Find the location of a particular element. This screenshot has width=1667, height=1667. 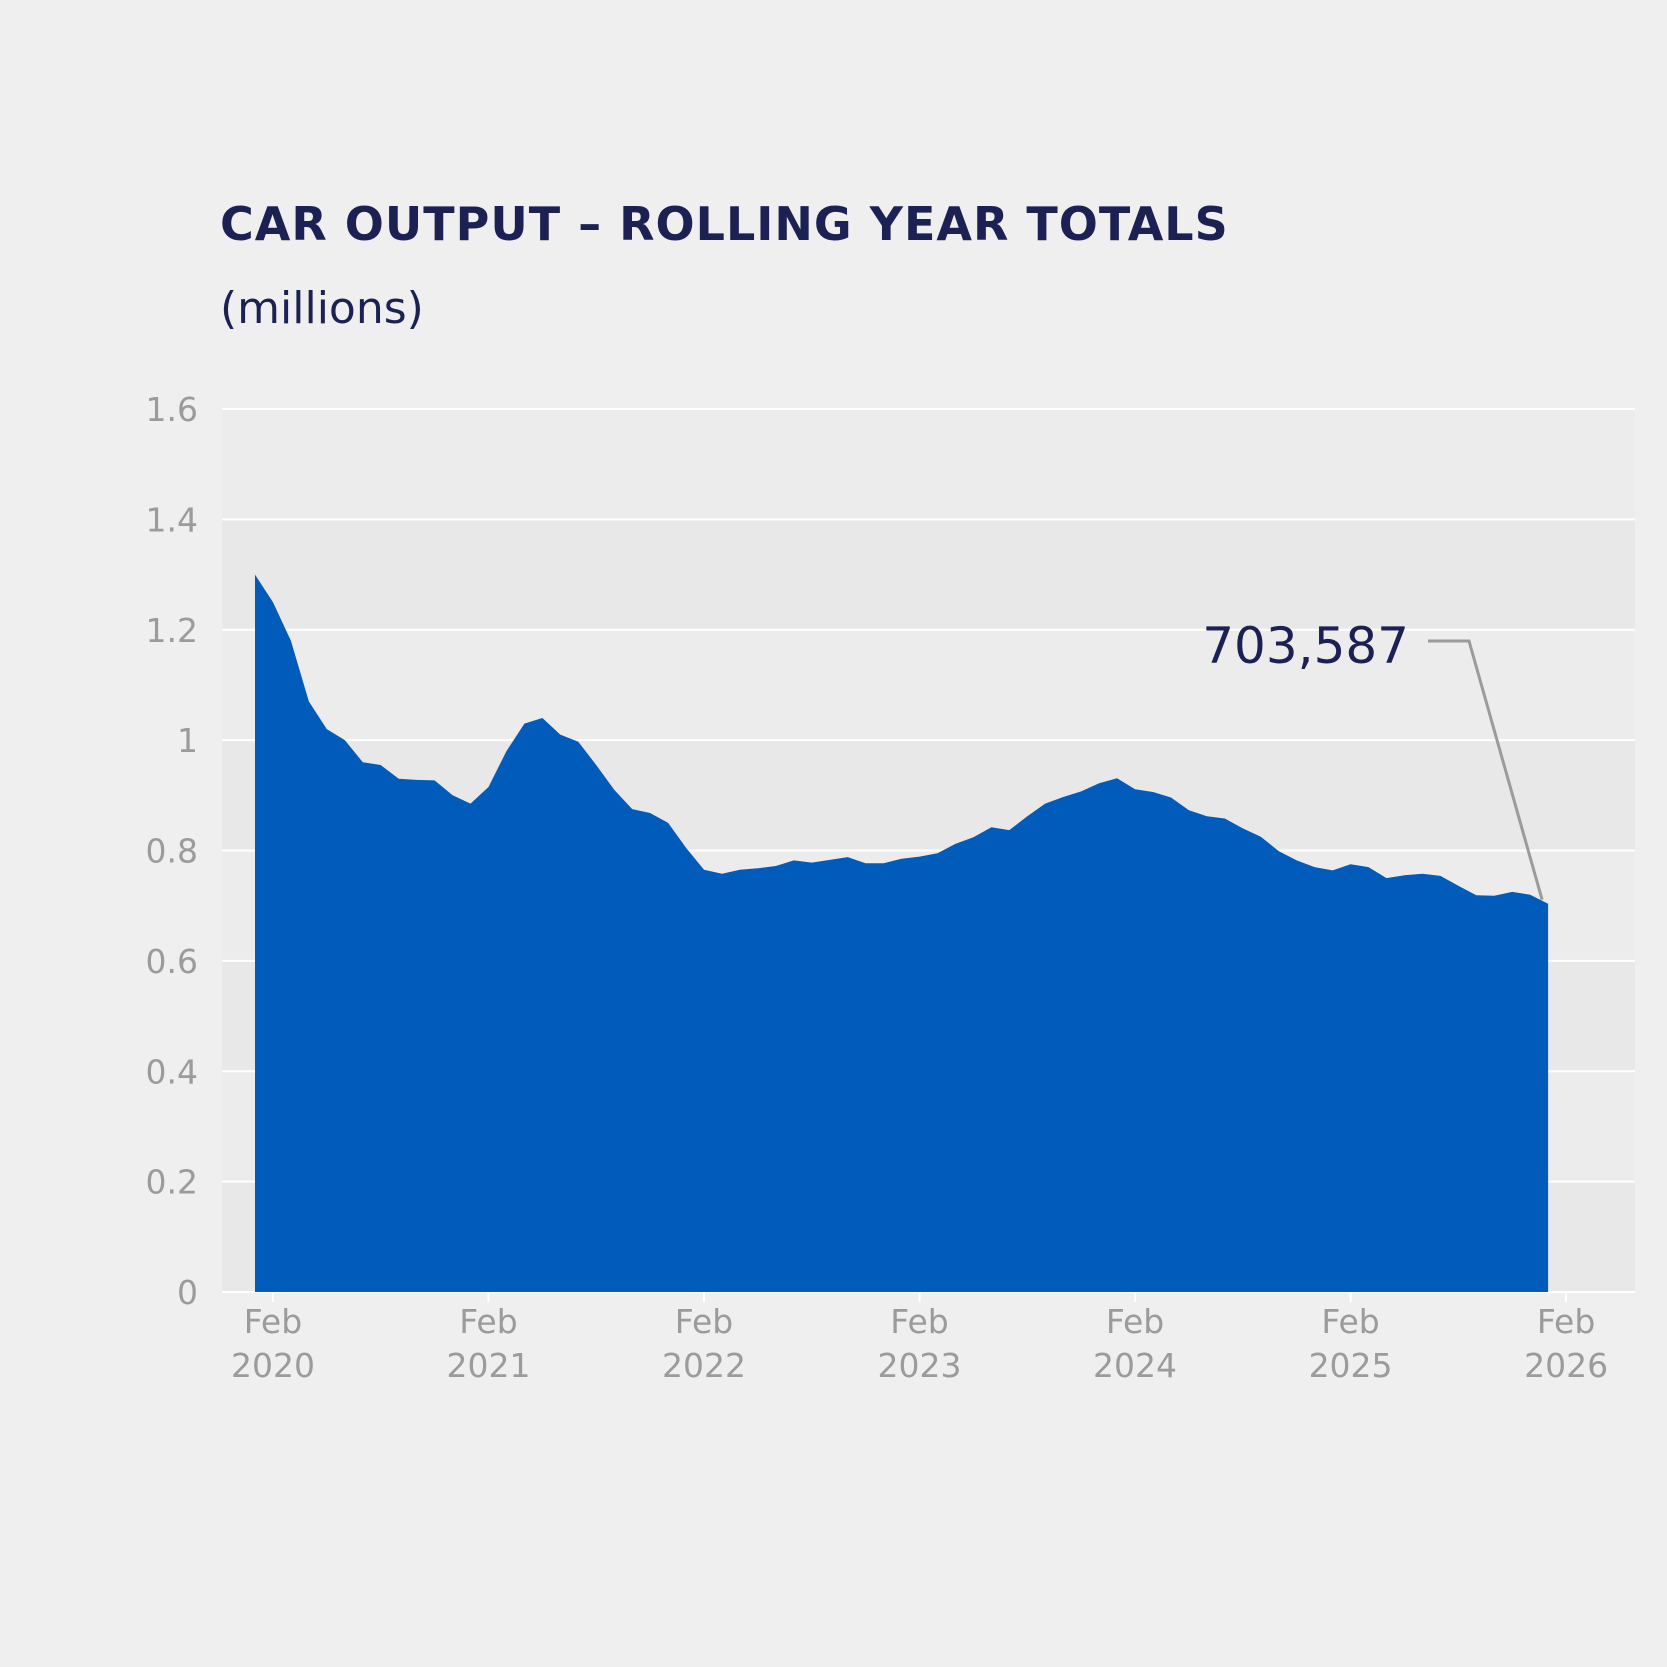

y-tick-label: 0.6 is located at coordinates (172, 961).